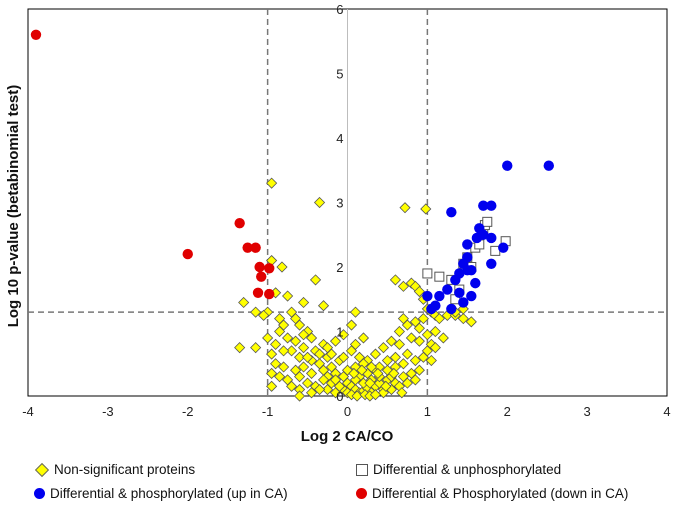 Image resolution: width=675 pixels, height=506 pixels. I want to click on x-tick-label: 2, so click(507, 411).